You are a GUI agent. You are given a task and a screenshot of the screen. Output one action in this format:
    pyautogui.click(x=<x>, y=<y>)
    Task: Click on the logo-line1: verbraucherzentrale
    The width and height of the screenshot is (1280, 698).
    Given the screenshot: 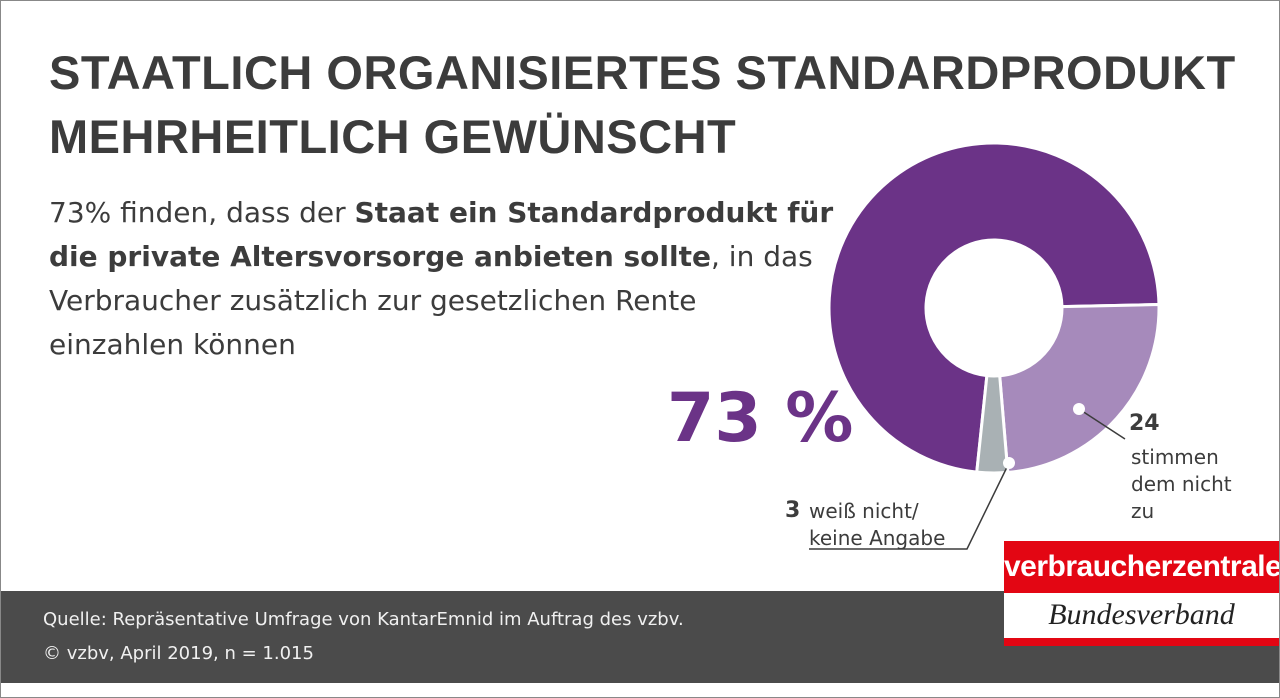 What is the action you would take?
    pyautogui.click(x=1141, y=567)
    